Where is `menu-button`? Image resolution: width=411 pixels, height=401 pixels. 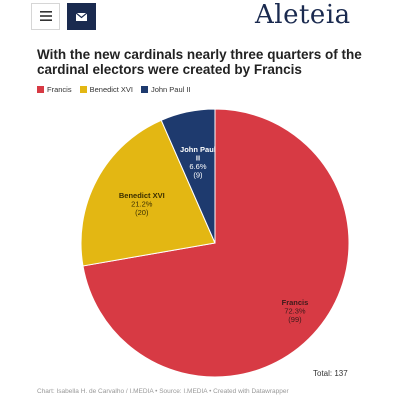 menu-button is located at coordinates (45, 16).